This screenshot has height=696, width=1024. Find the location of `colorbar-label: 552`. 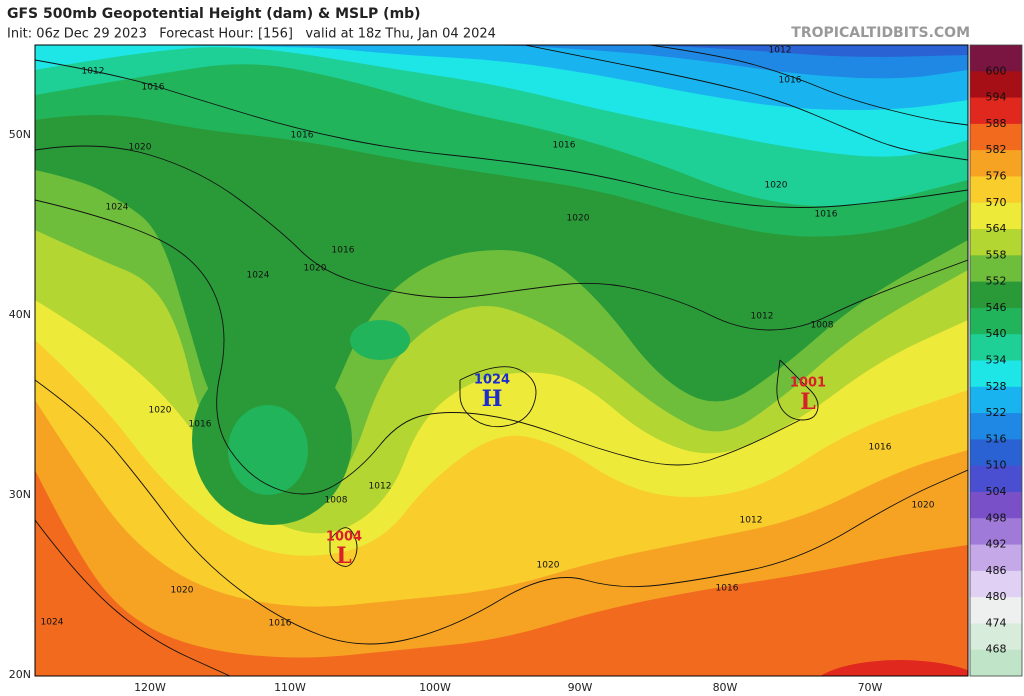

colorbar-label: 552 is located at coordinates (996, 281).